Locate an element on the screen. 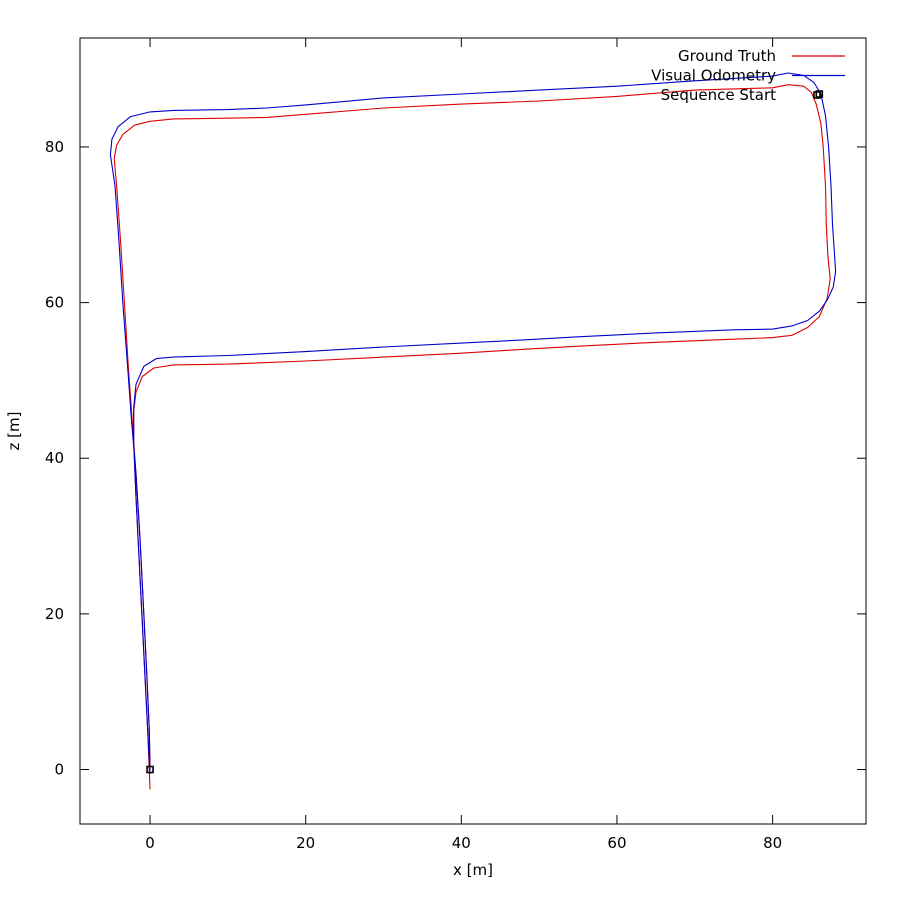 The height and width of the screenshot is (900, 900). x-tick-label: 20 is located at coordinates (305, 843).